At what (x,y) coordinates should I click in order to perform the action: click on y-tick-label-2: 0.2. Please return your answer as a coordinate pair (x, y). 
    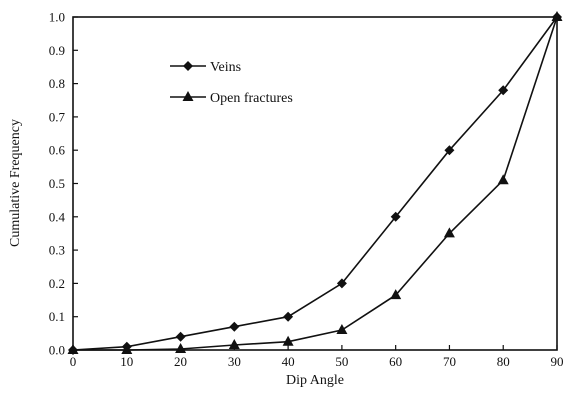
    Looking at the image, I should click on (57, 283).